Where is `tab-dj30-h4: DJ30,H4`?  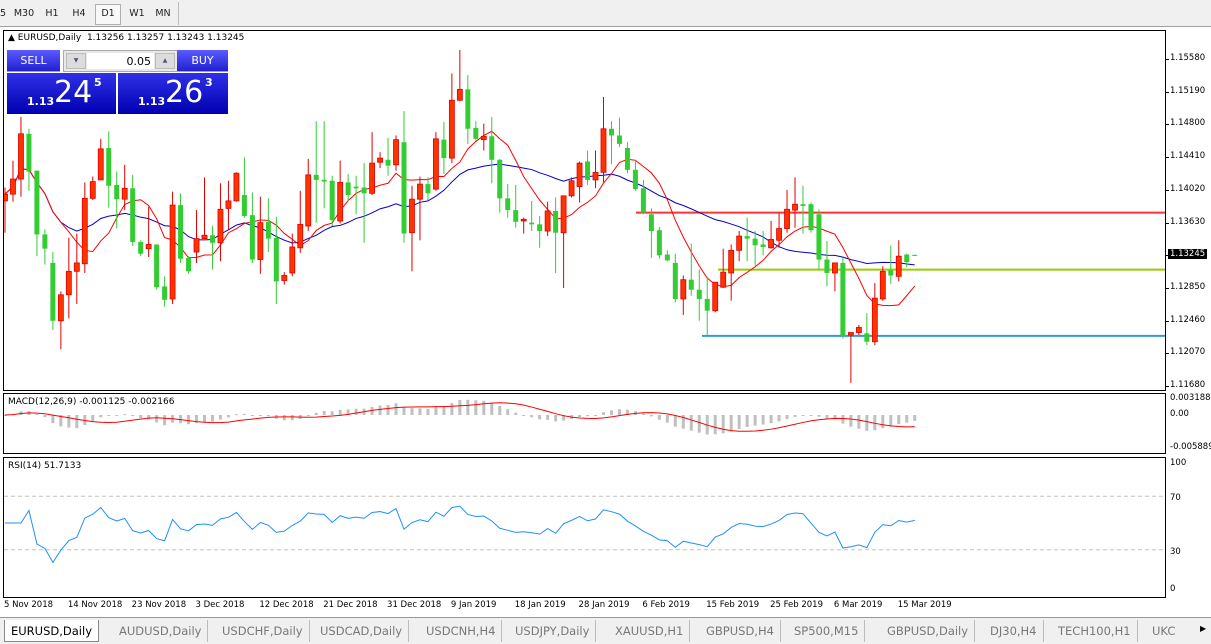
tab-dj30-h4: DJ30,H4 is located at coordinates (1014, 631).